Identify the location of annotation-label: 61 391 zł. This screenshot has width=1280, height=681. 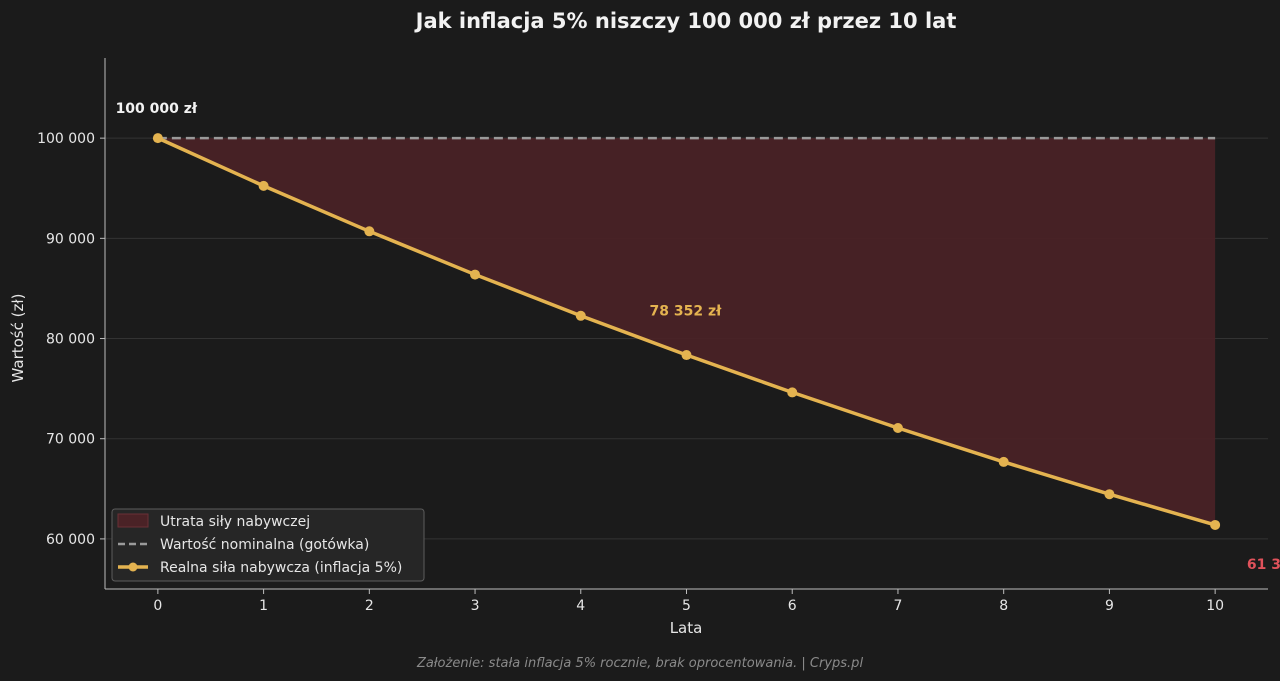
(1263, 565).